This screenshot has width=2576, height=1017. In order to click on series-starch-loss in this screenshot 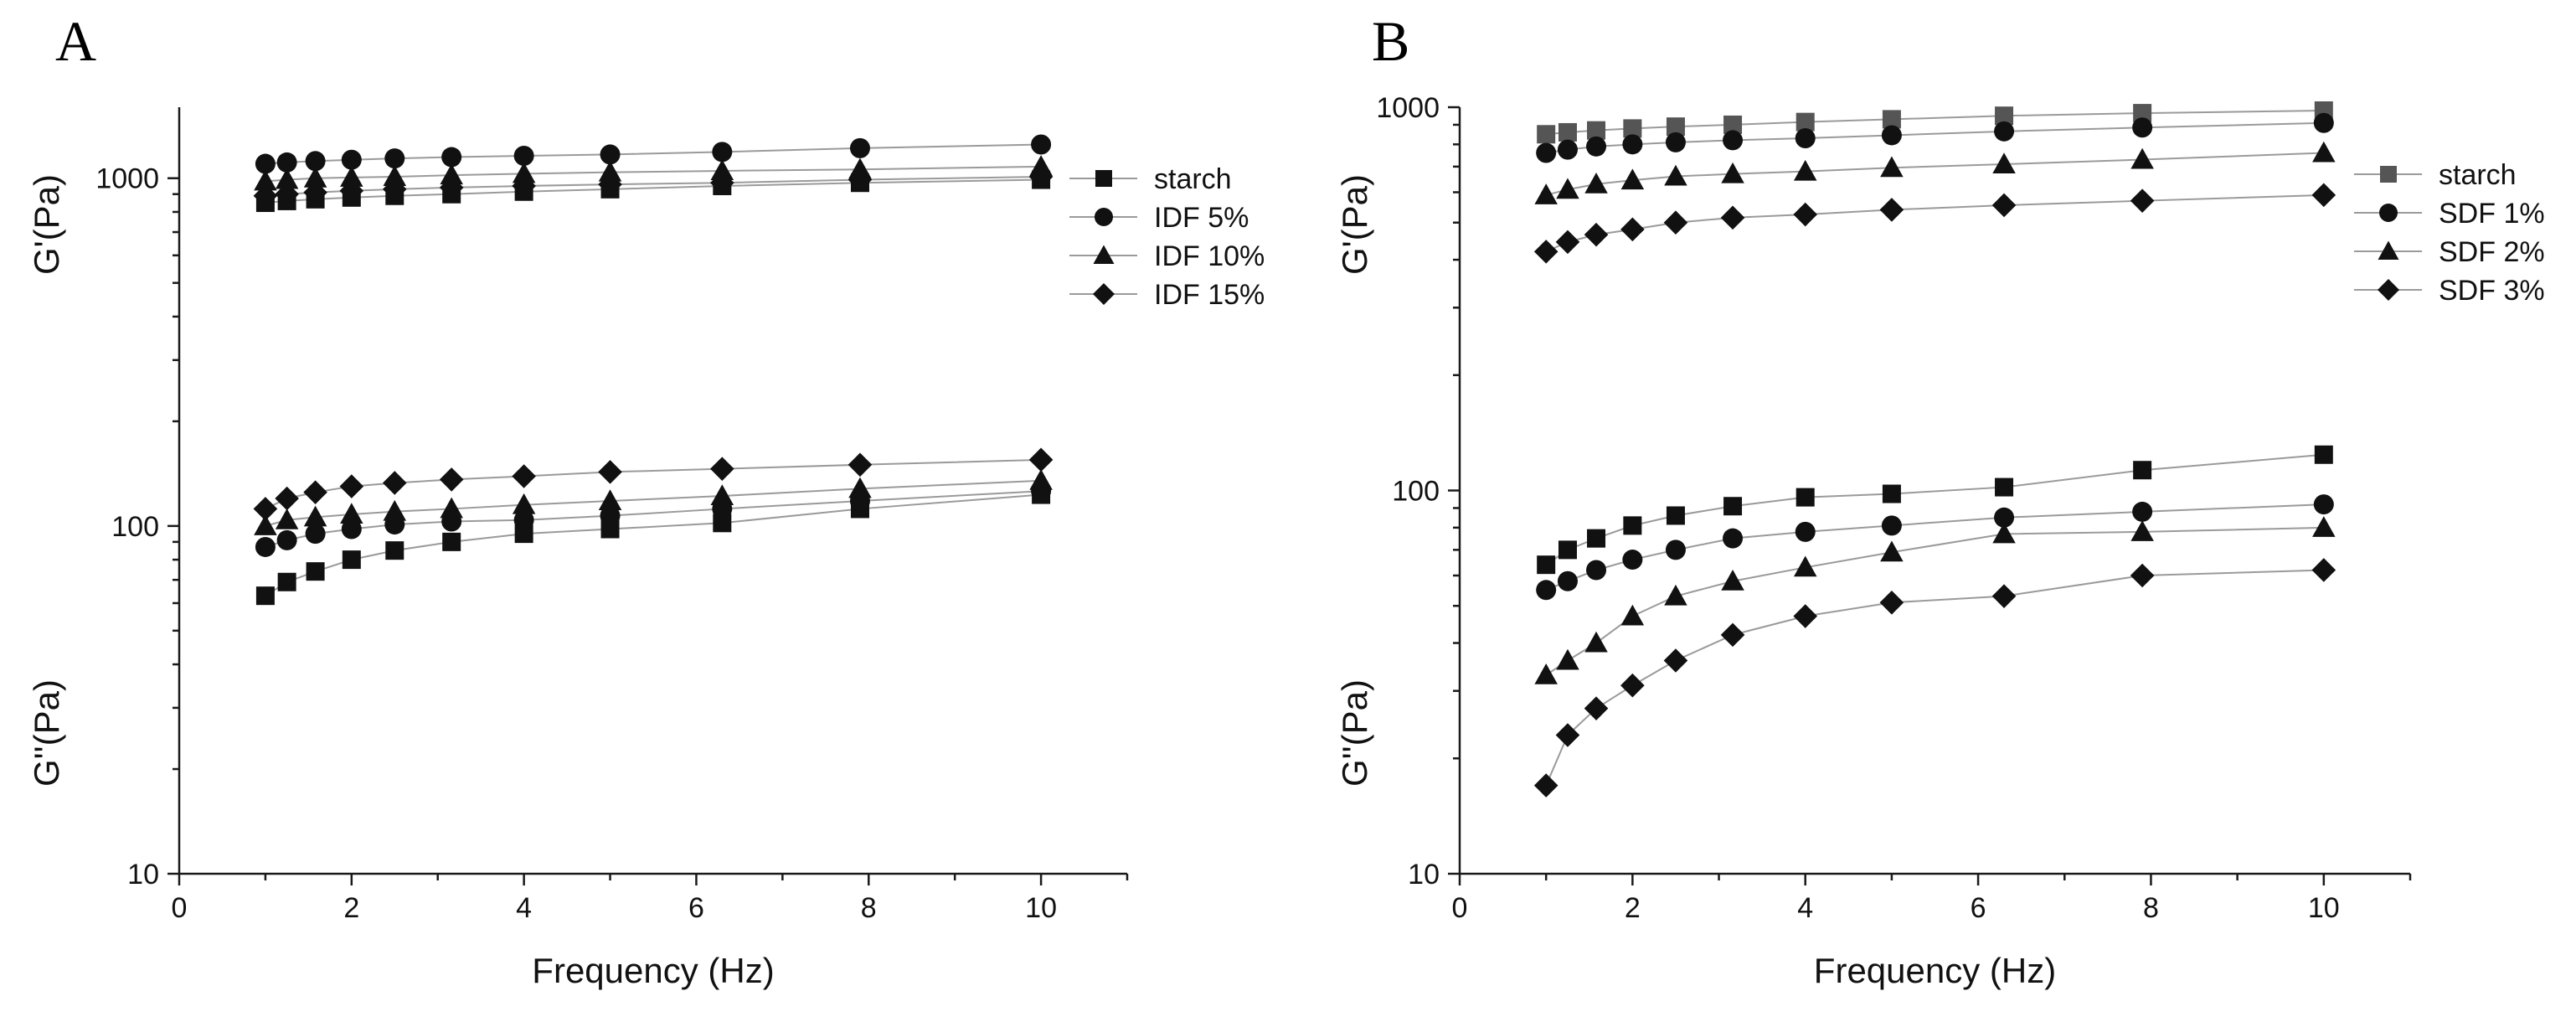, I will do `click(653, 545)`.